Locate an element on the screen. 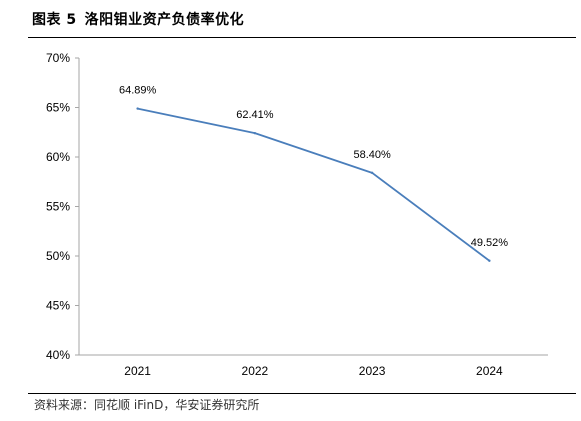  data-label: 62.41% is located at coordinates (255, 115).